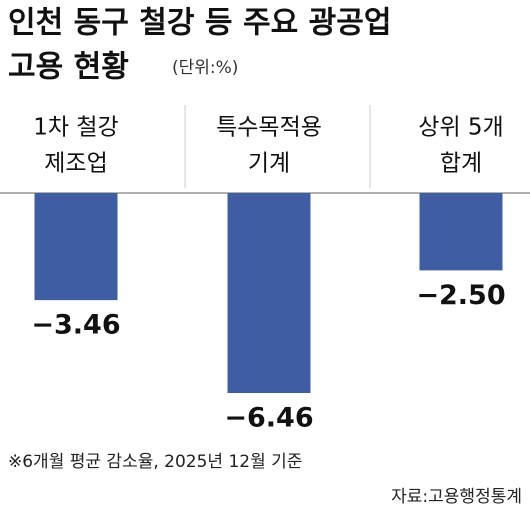 Image resolution: width=530 pixels, height=517 pixels. What do you see at coordinates (199, 23) in the screenshot?
I see `chart-title: 인천 동구 철강 등 주요 광공업` at bounding box center [199, 23].